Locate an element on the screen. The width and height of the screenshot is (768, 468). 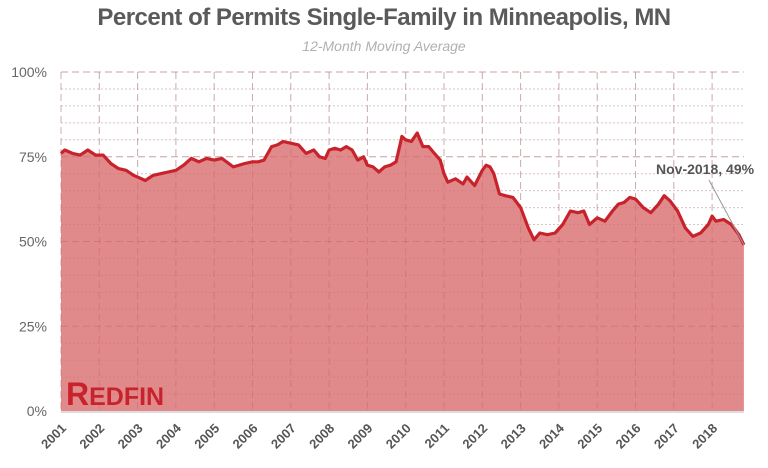
x-tick-label: 2008 is located at coordinates (321, 436).